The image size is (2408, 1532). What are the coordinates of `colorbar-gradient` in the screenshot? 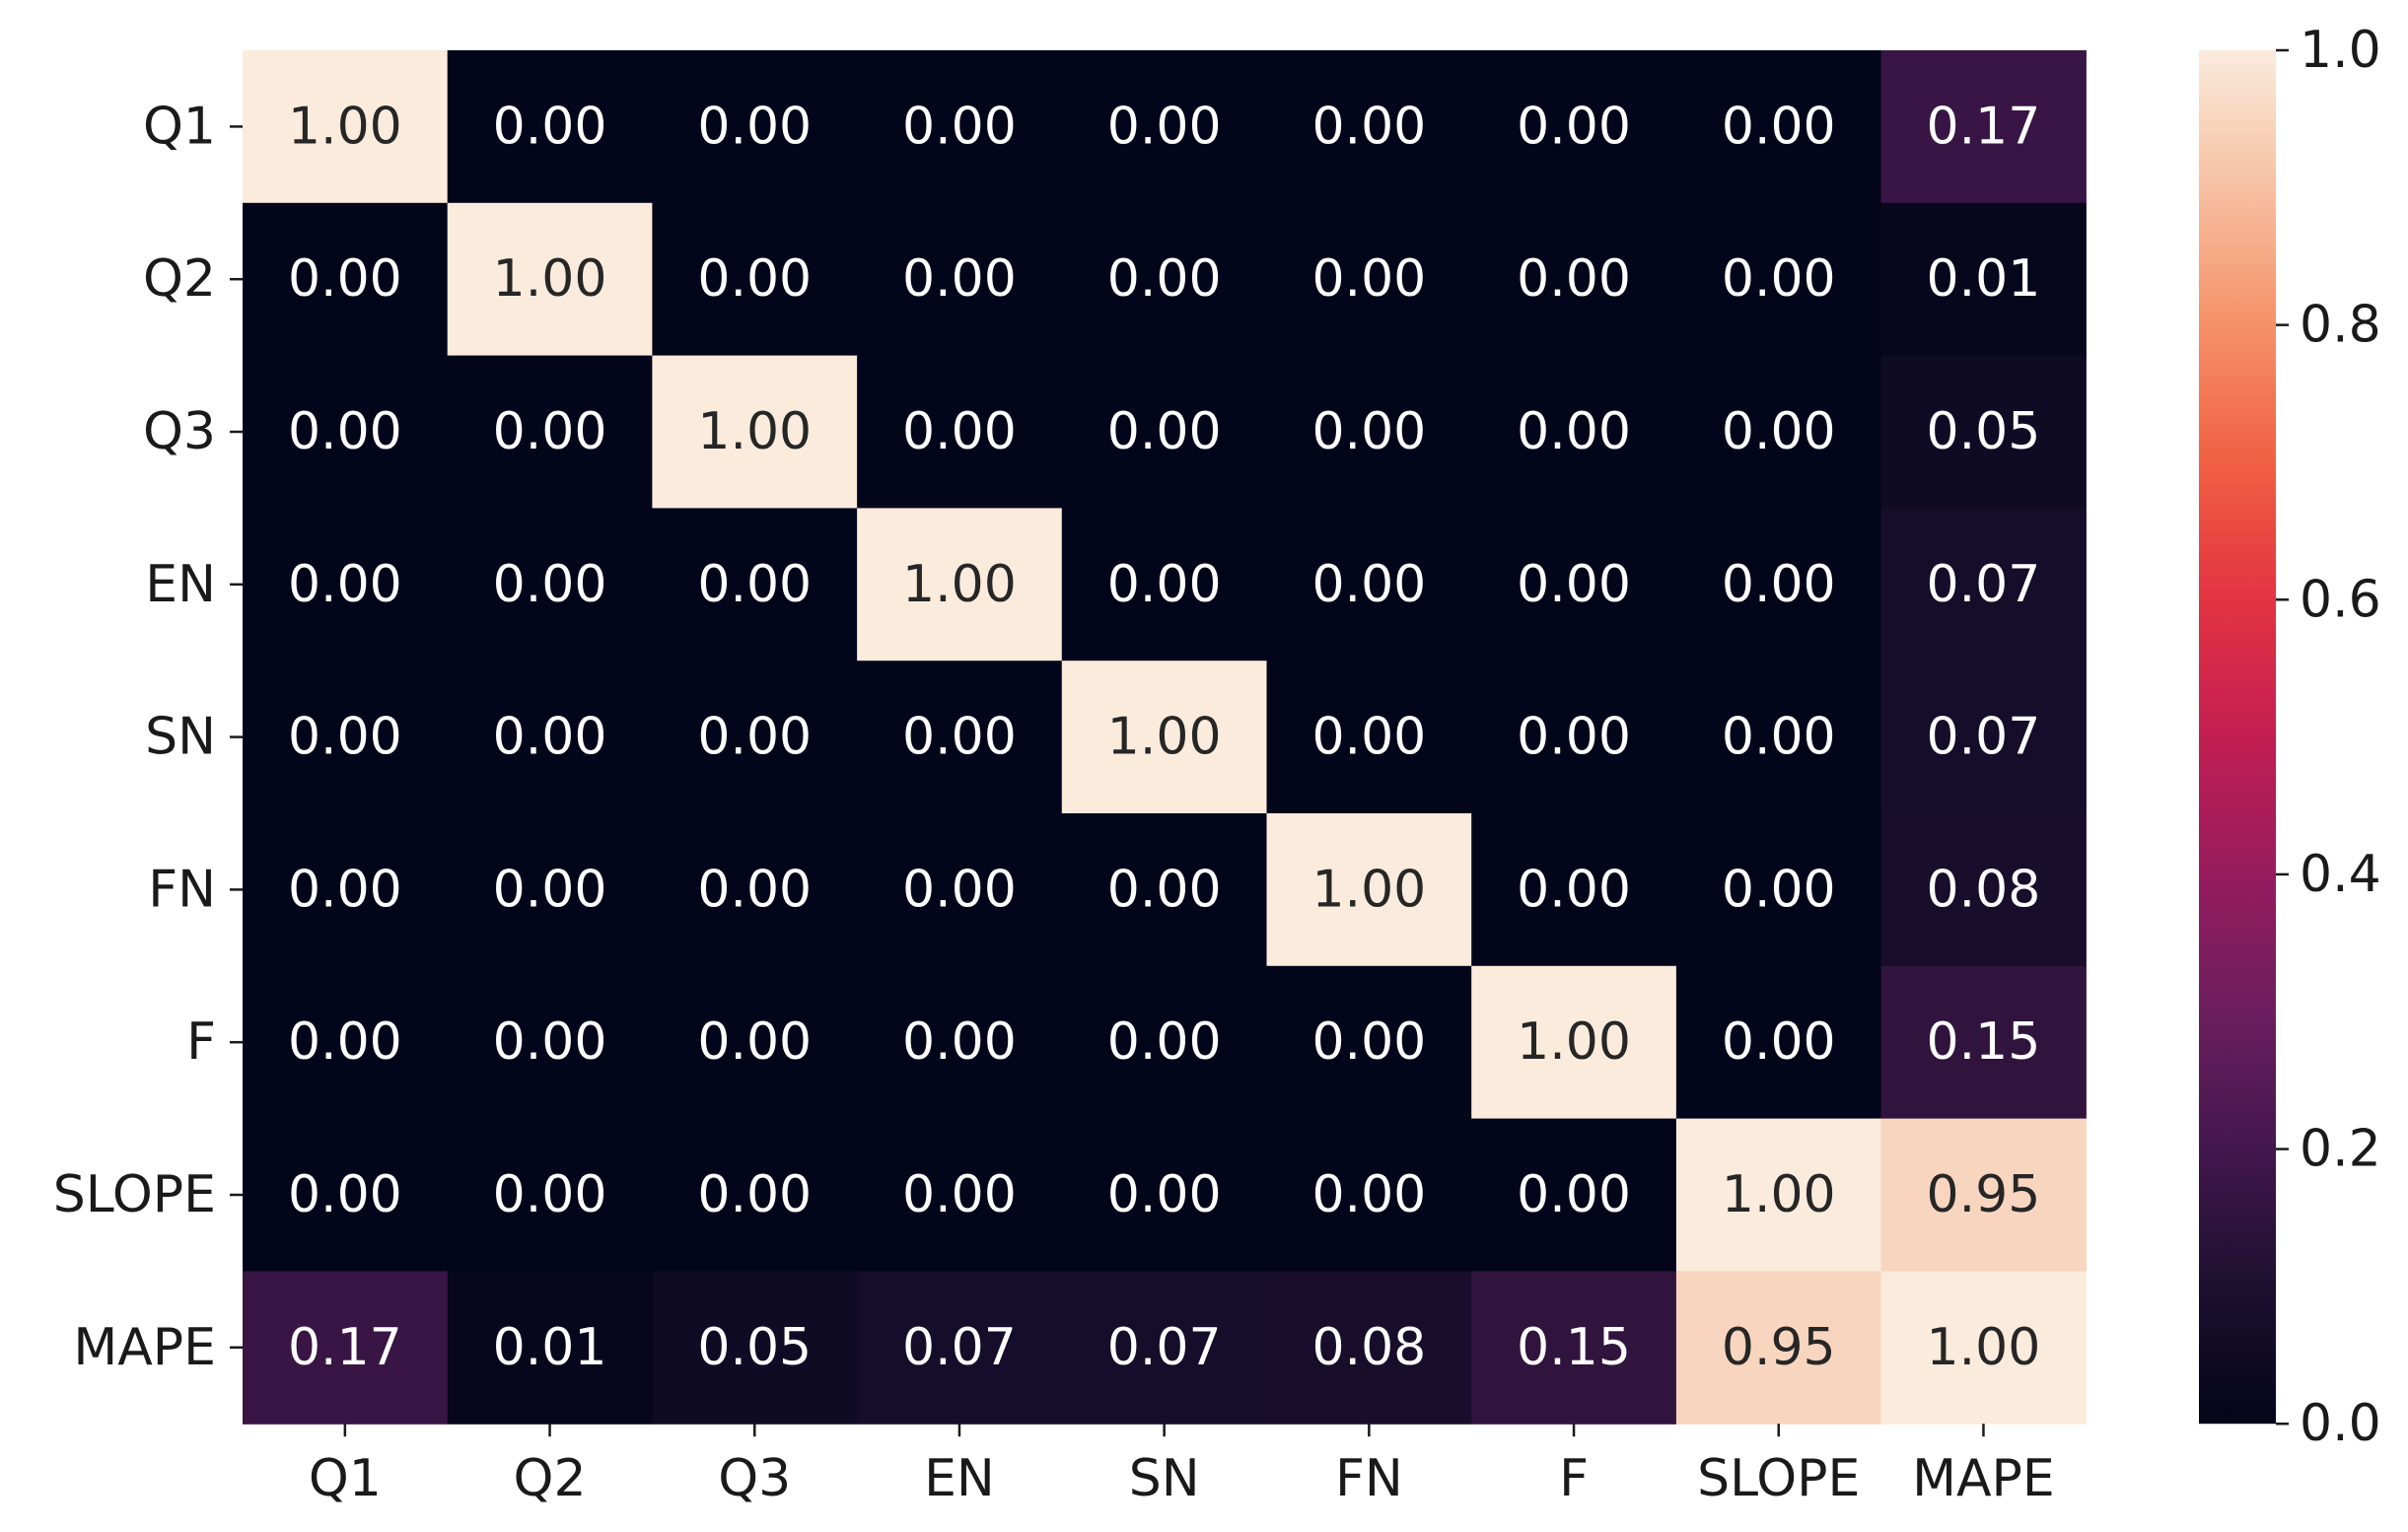 It's located at (2237, 737).